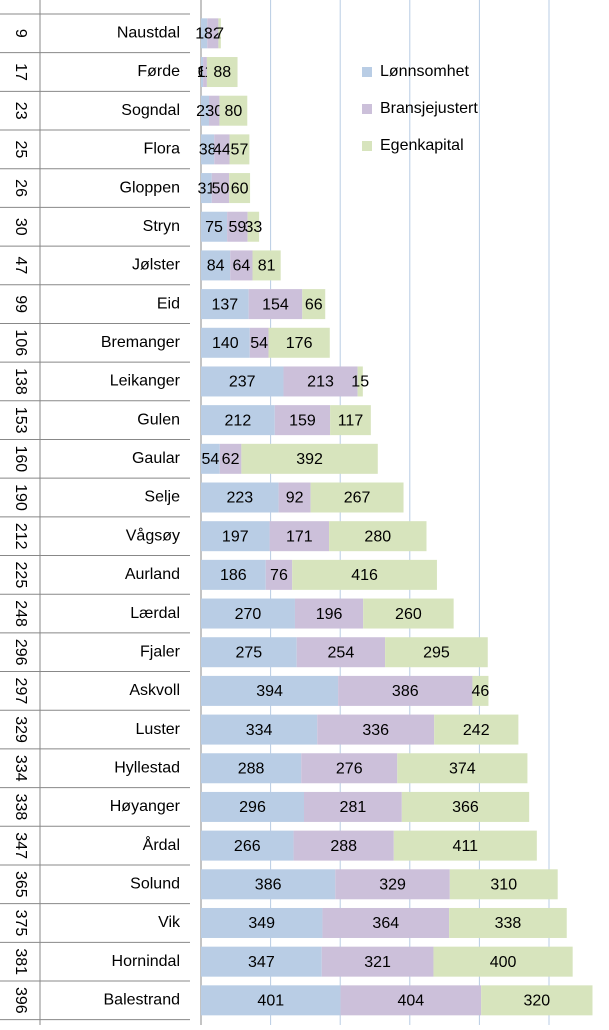 The width and height of the screenshot is (609, 1030). I want to click on data-label: 392, so click(309, 459).